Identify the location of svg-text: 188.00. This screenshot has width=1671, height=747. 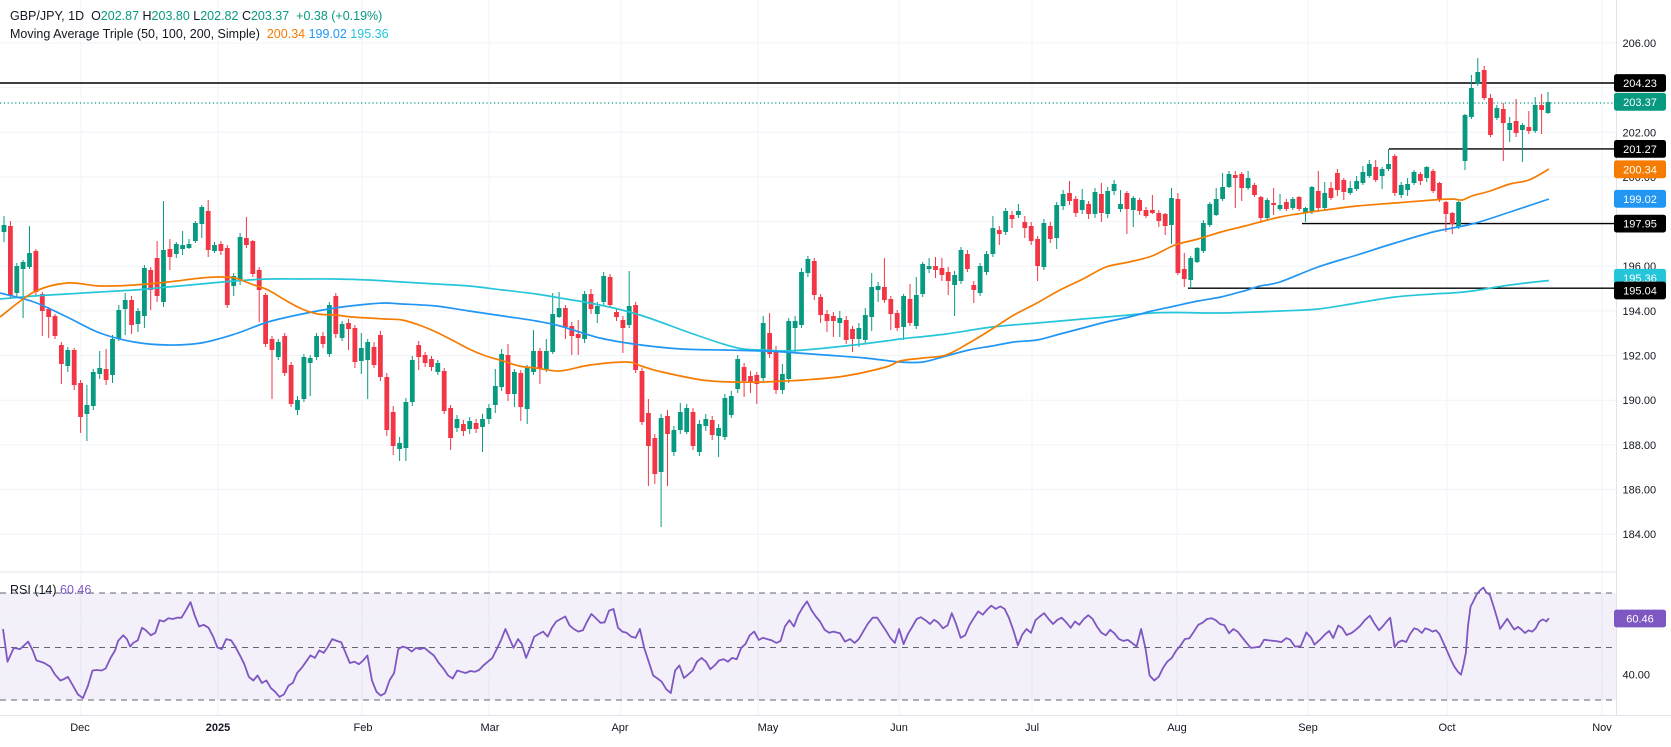
(1640, 446).